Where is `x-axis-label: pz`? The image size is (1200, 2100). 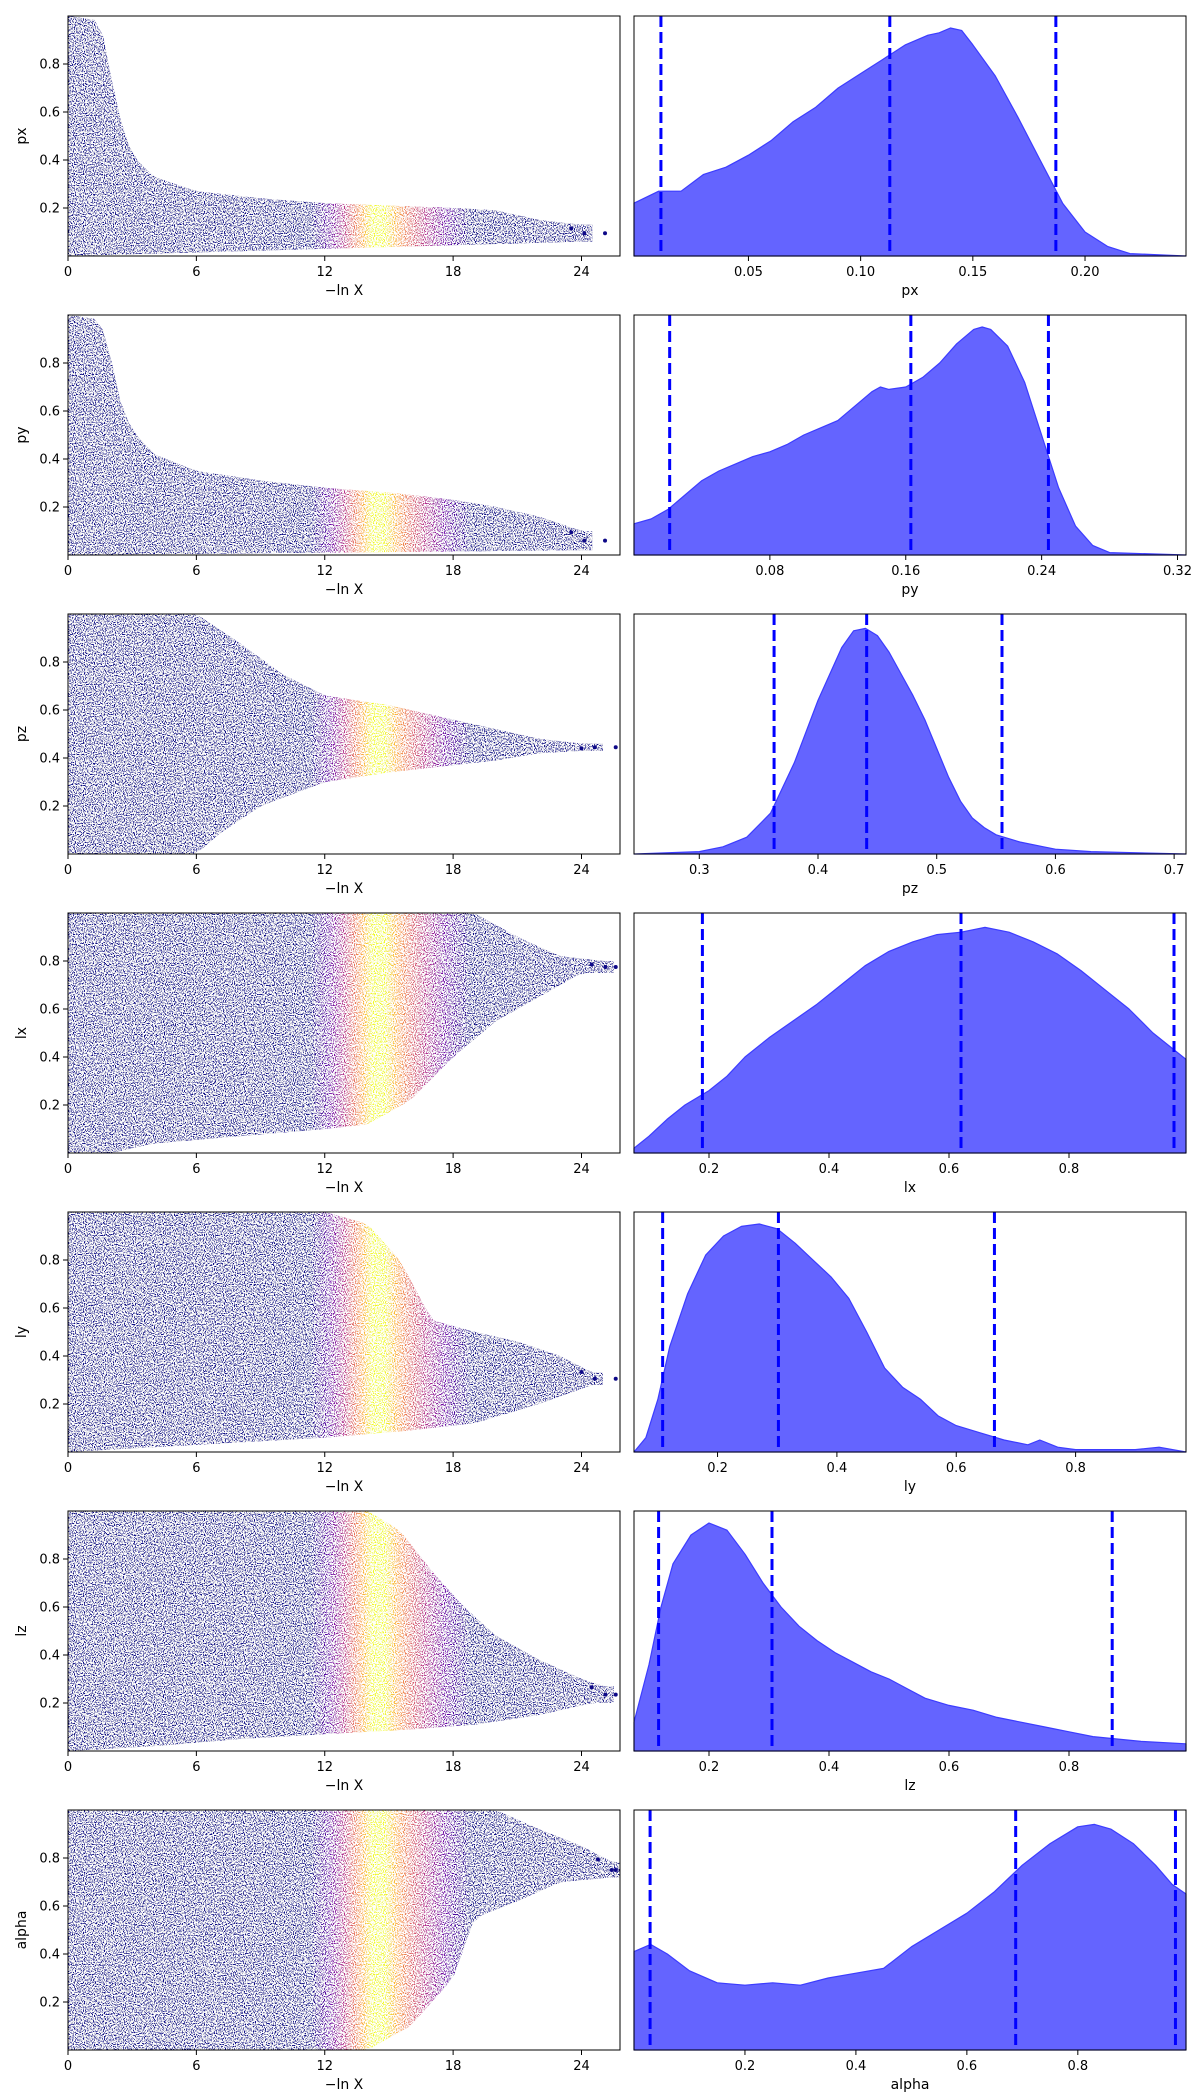
x-axis-label: pz is located at coordinates (910, 889).